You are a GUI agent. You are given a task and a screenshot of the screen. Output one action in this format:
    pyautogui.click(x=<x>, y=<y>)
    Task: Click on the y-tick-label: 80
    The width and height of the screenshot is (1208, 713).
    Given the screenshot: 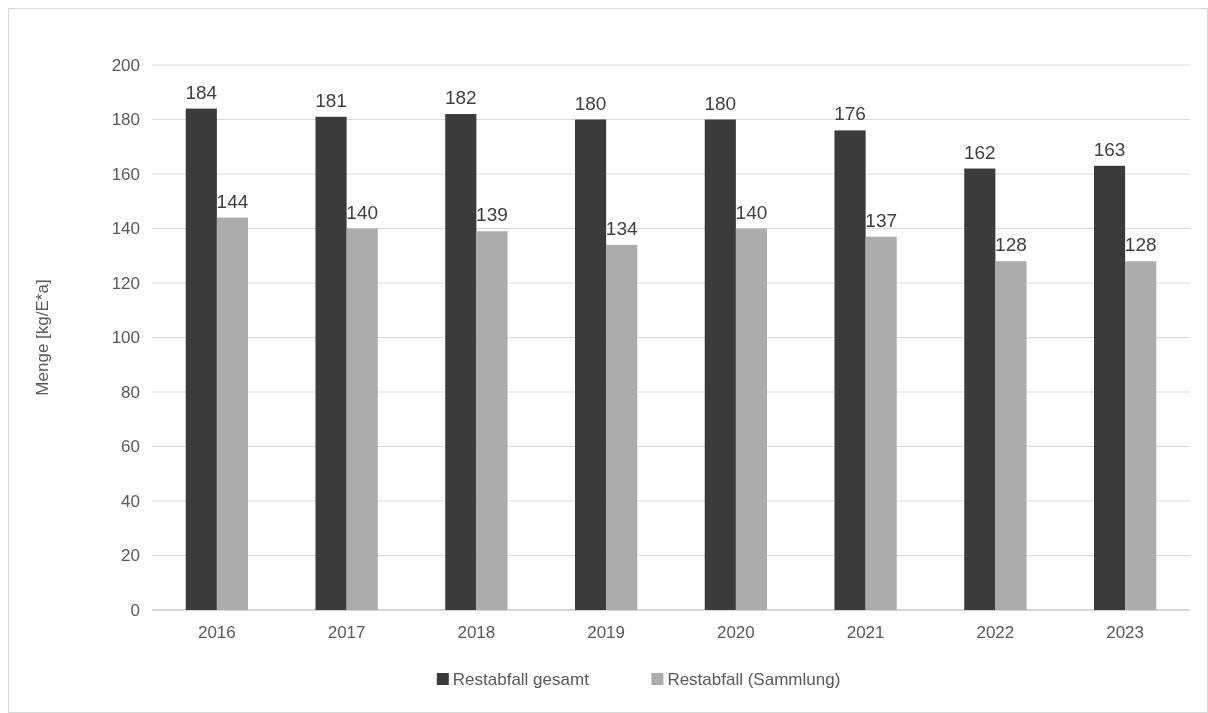 What is the action you would take?
    pyautogui.click(x=130, y=392)
    